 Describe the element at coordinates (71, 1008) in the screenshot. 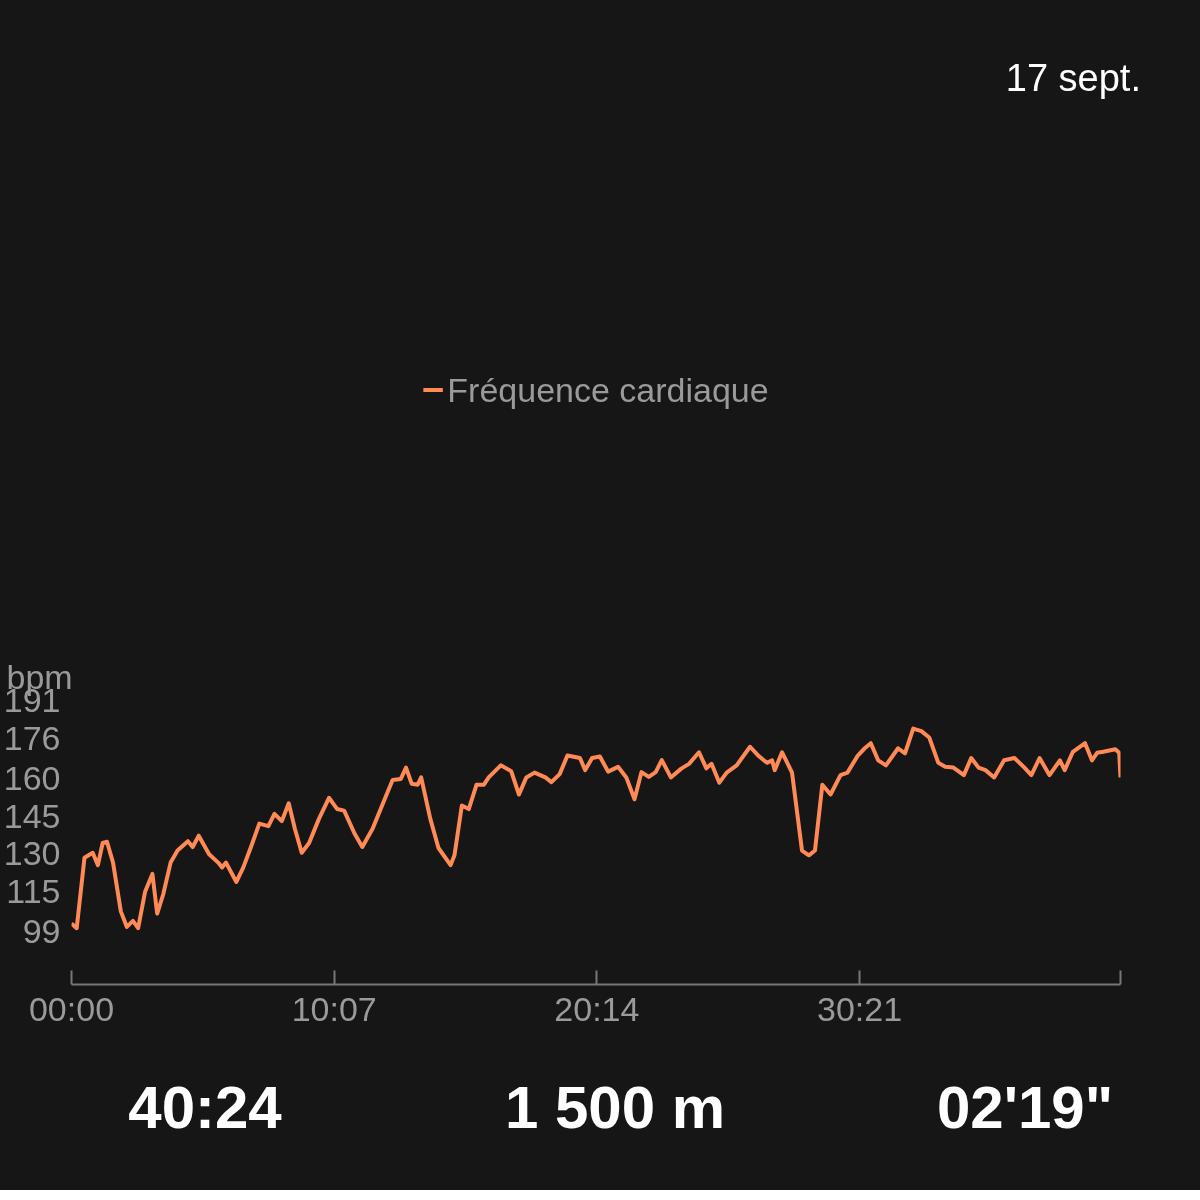

I see `x-tick-label: 00:00` at that location.